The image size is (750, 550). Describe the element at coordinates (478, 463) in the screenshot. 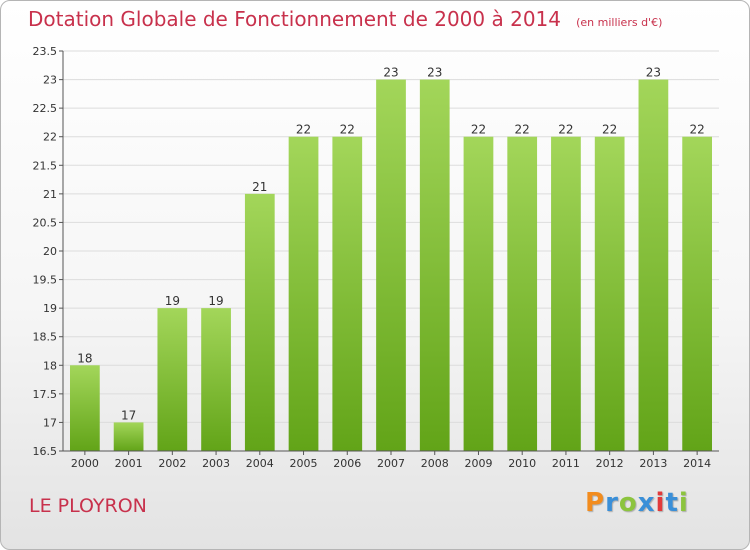

I see `x-tick-label: 2009` at that location.